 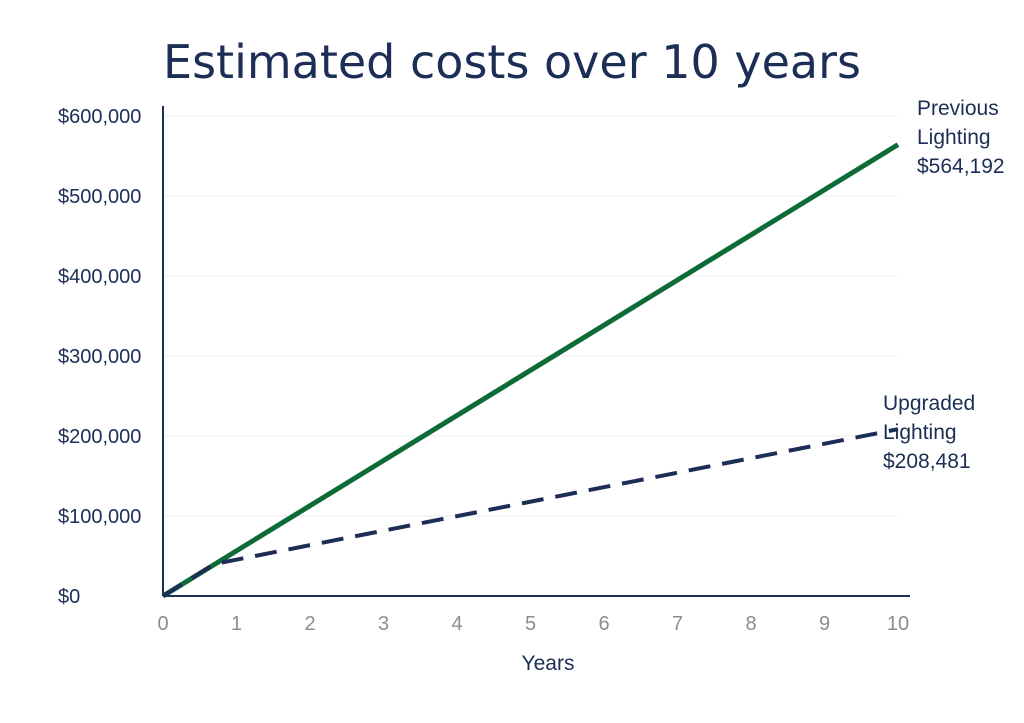 I want to click on previous-lighting-label-line: $564,192, so click(x=961, y=166).